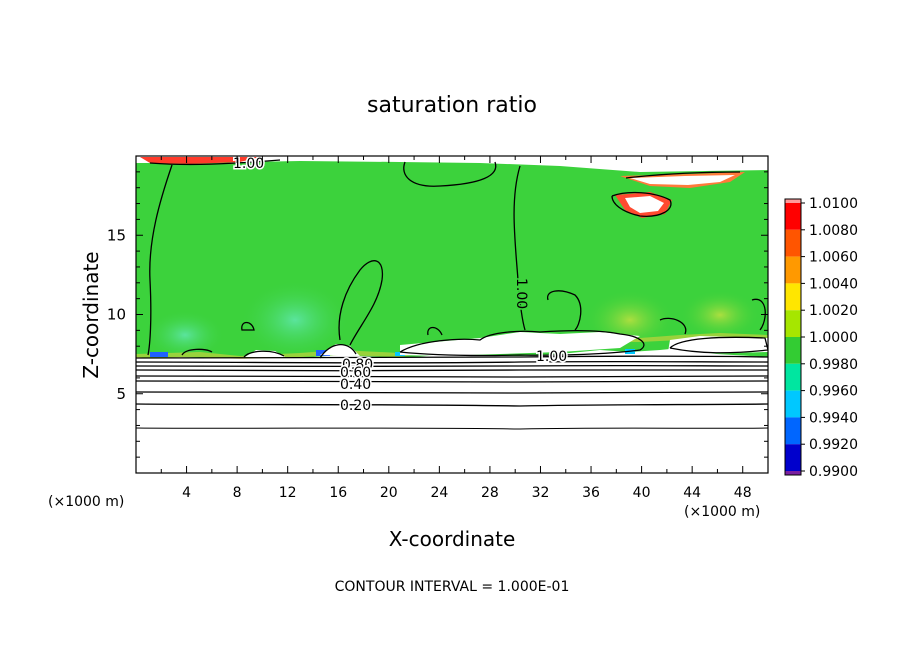 This screenshot has height=654, width=904. What do you see at coordinates (338, 493) in the screenshot?
I see `x-tick-label: 16` at bounding box center [338, 493].